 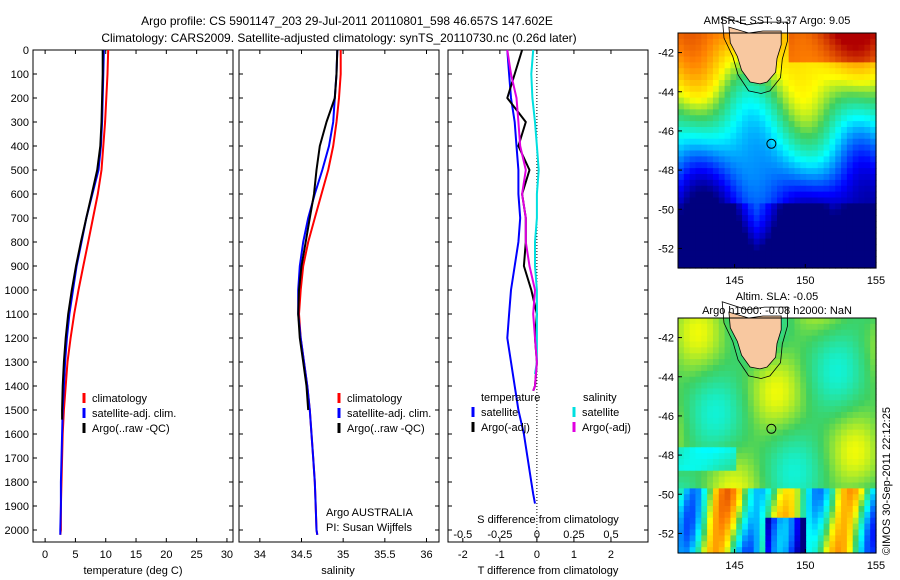 What do you see at coordinates (106, 555) in the screenshot?
I see `x-tick-label: 10` at bounding box center [106, 555].